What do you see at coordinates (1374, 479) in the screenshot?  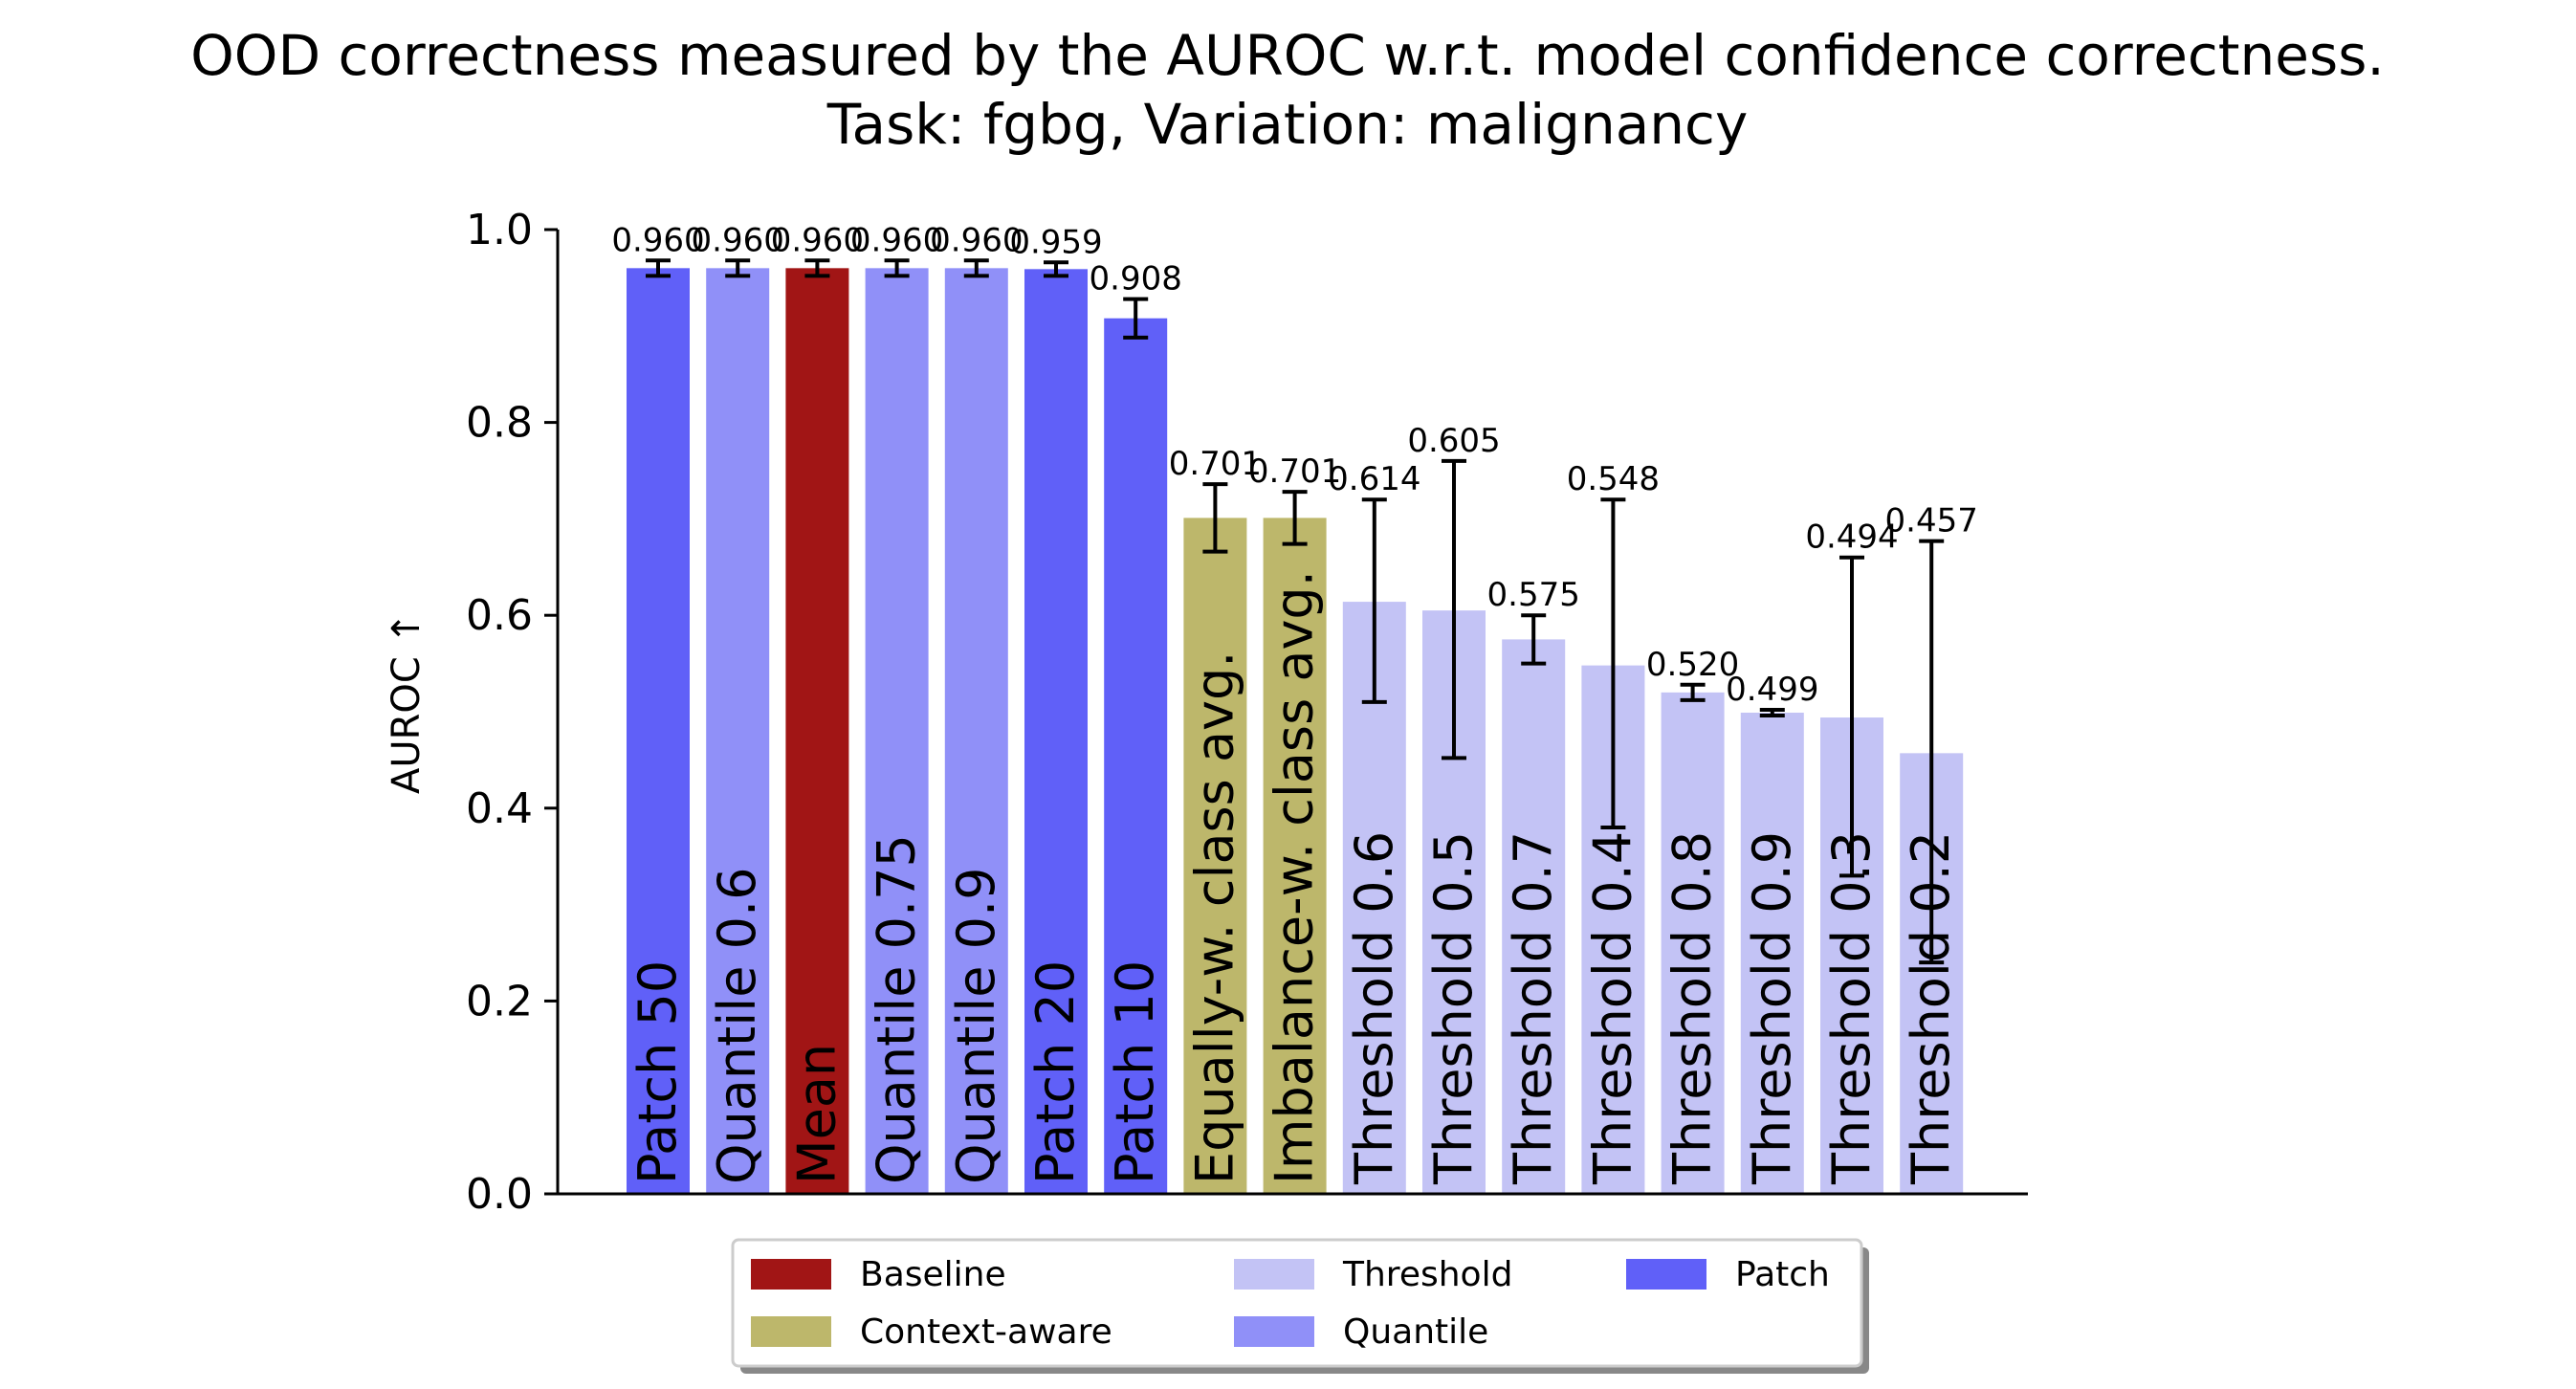 I see `value-label: 0.614` at bounding box center [1374, 479].